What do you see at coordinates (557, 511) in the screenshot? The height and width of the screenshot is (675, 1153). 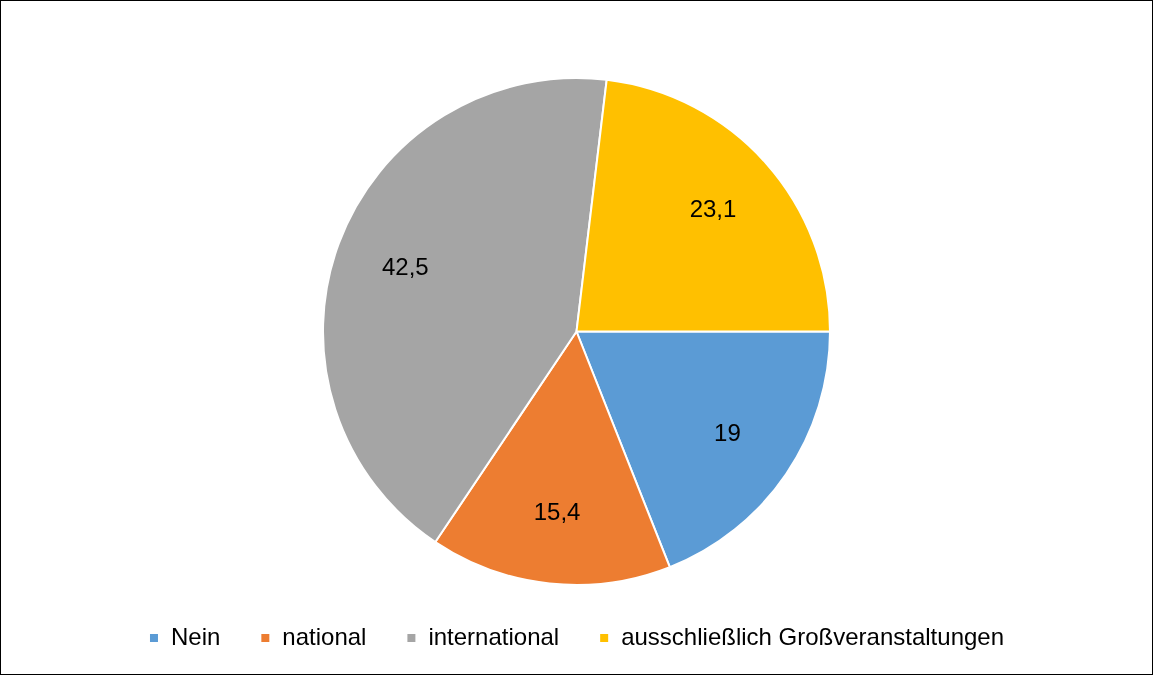 I see `data-label: 15,4` at bounding box center [557, 511].